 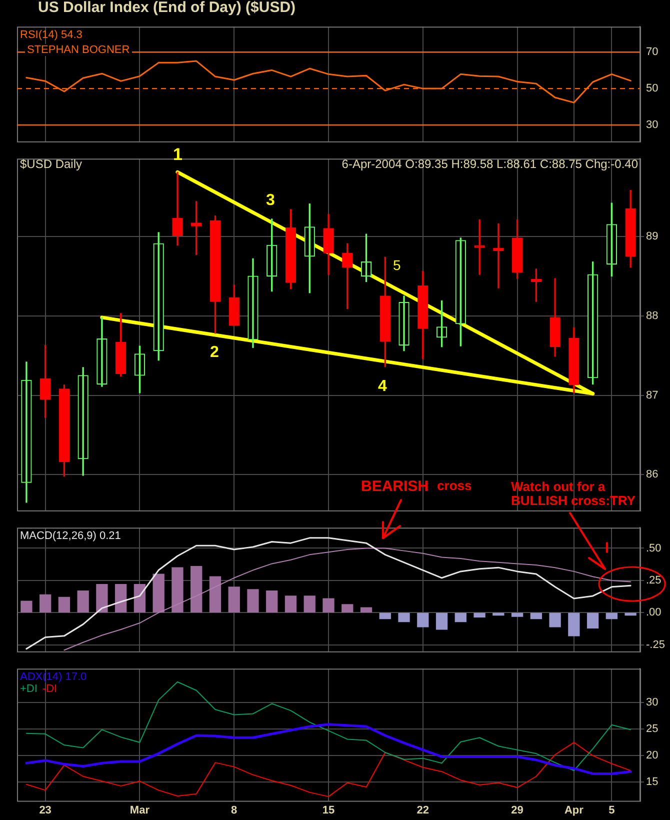 What do you see at coordinates (652, 52) in the screenshot?
I see `y-tick-label: 70` at bounding box center [652, 52].